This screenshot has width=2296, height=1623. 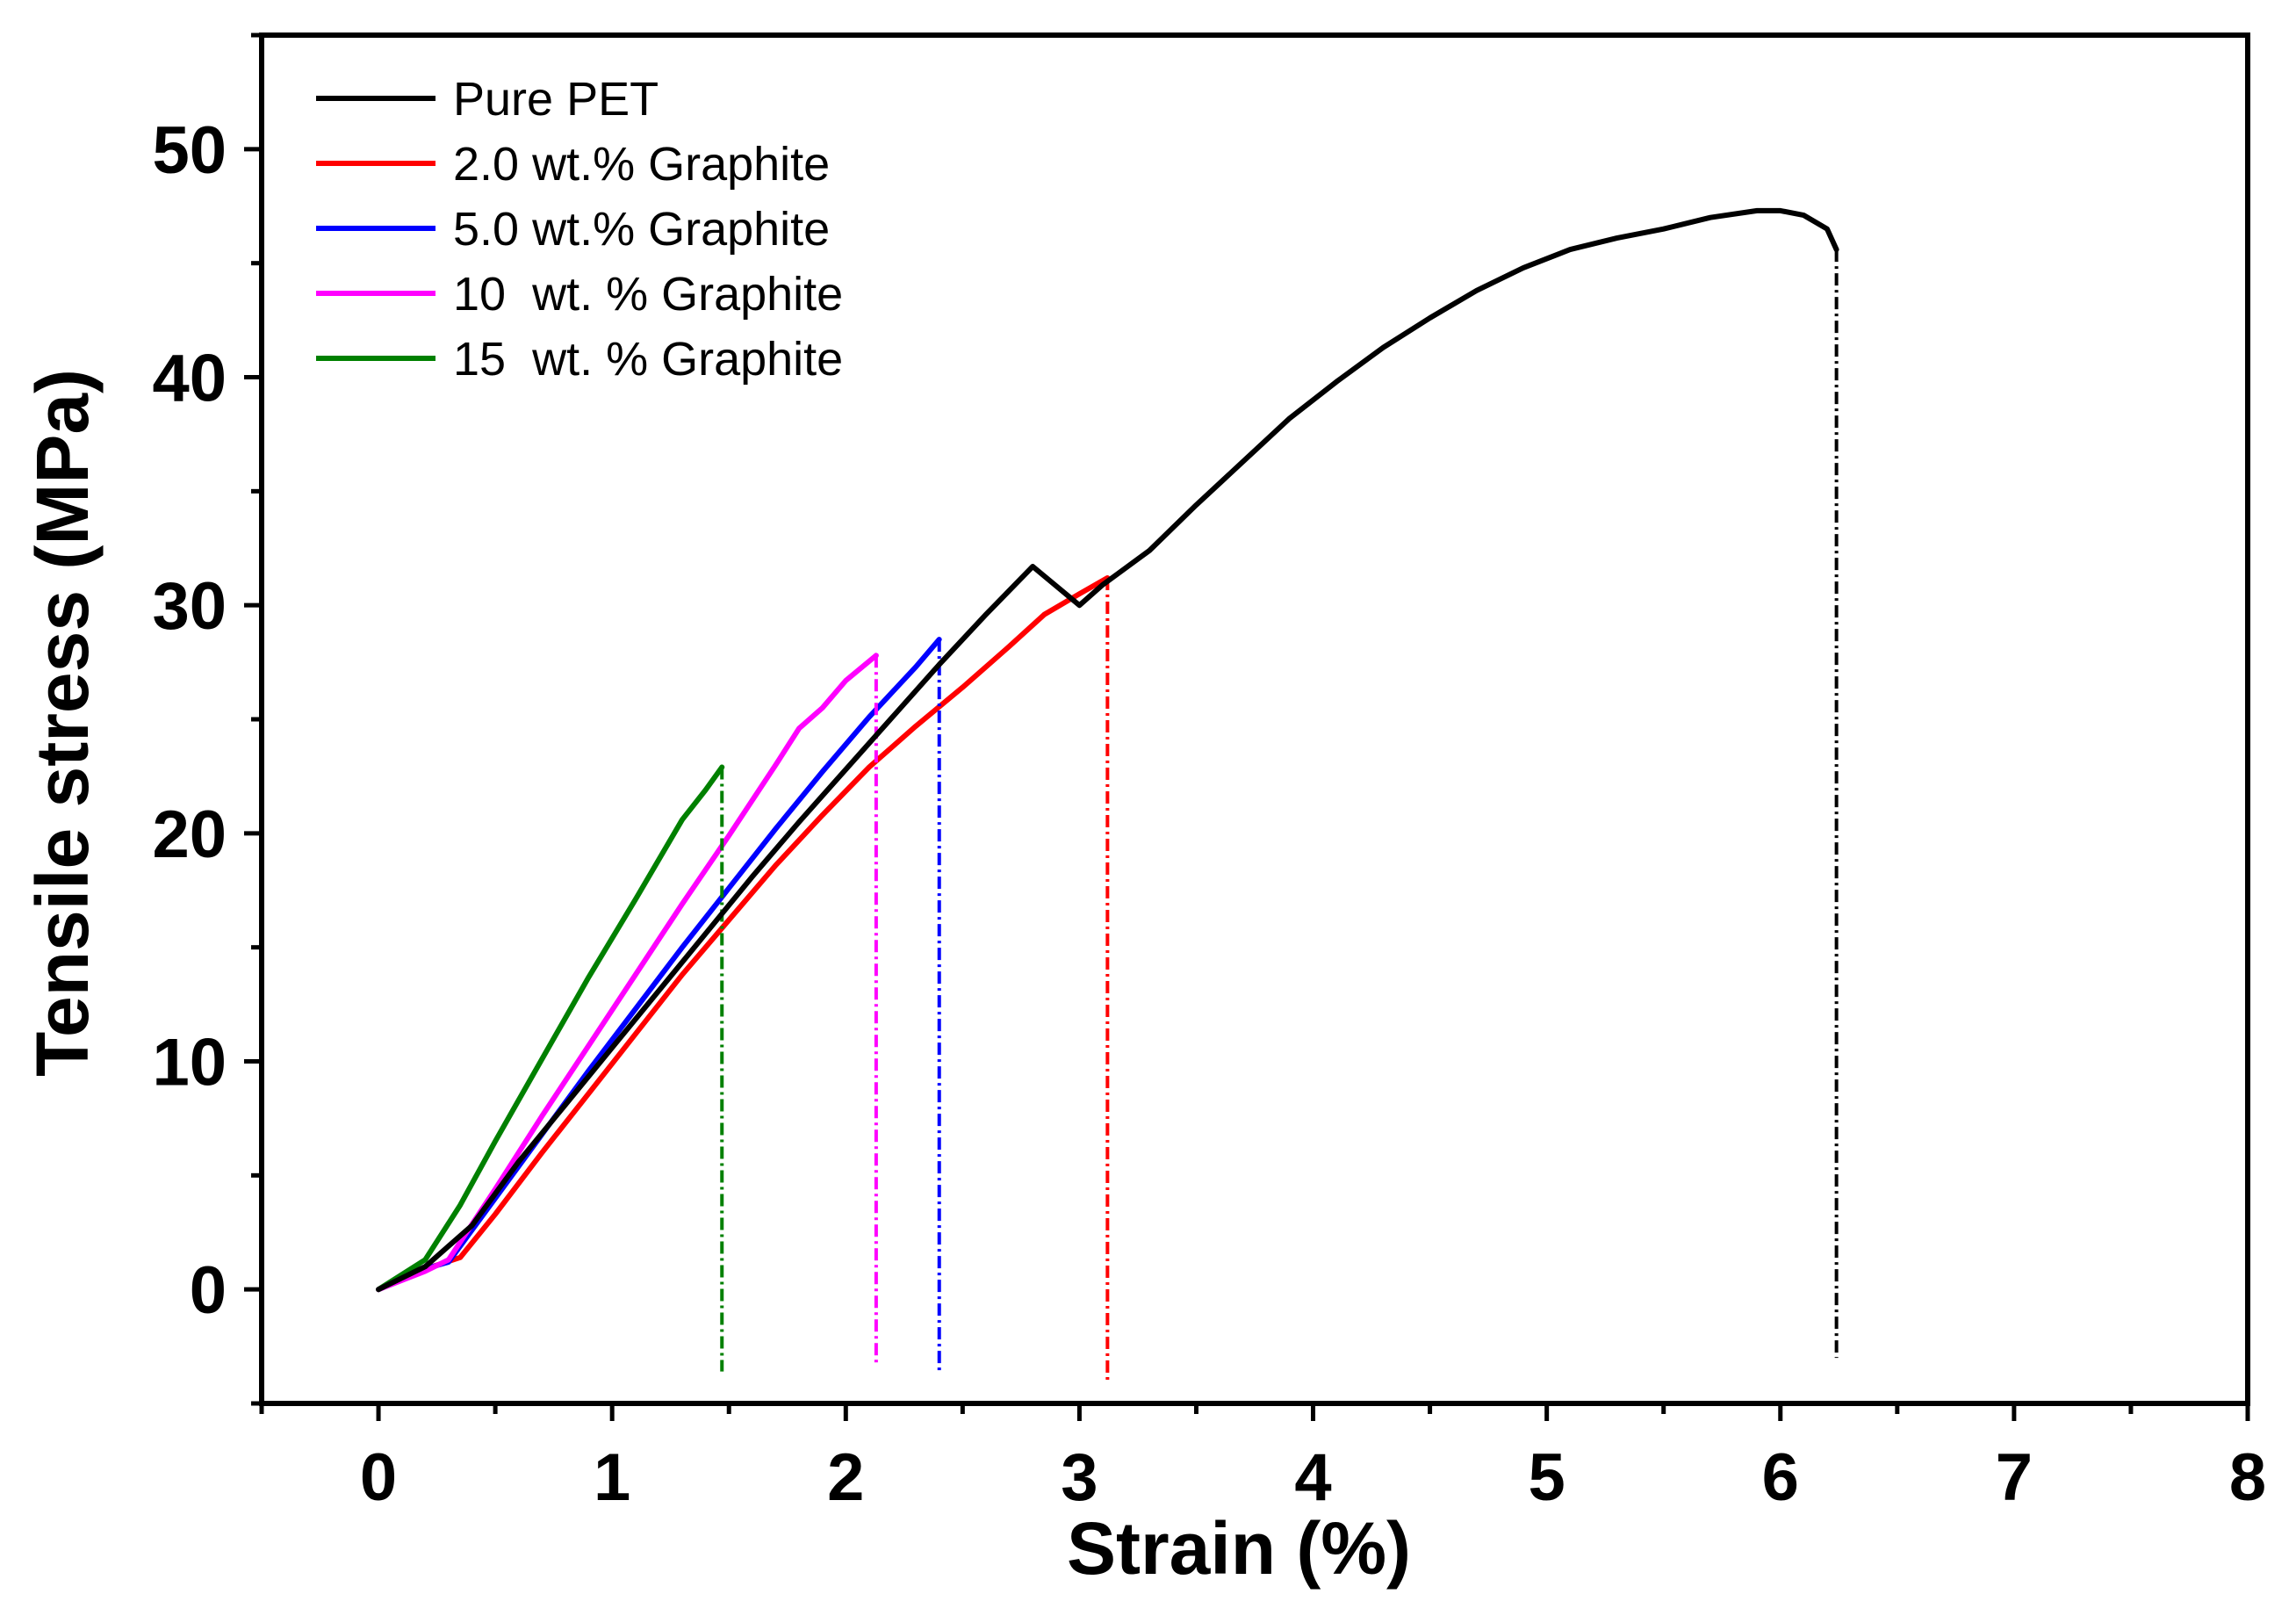 I want to click on legend-label: 15 wt. % Graphite, so click(x=648, y=359).